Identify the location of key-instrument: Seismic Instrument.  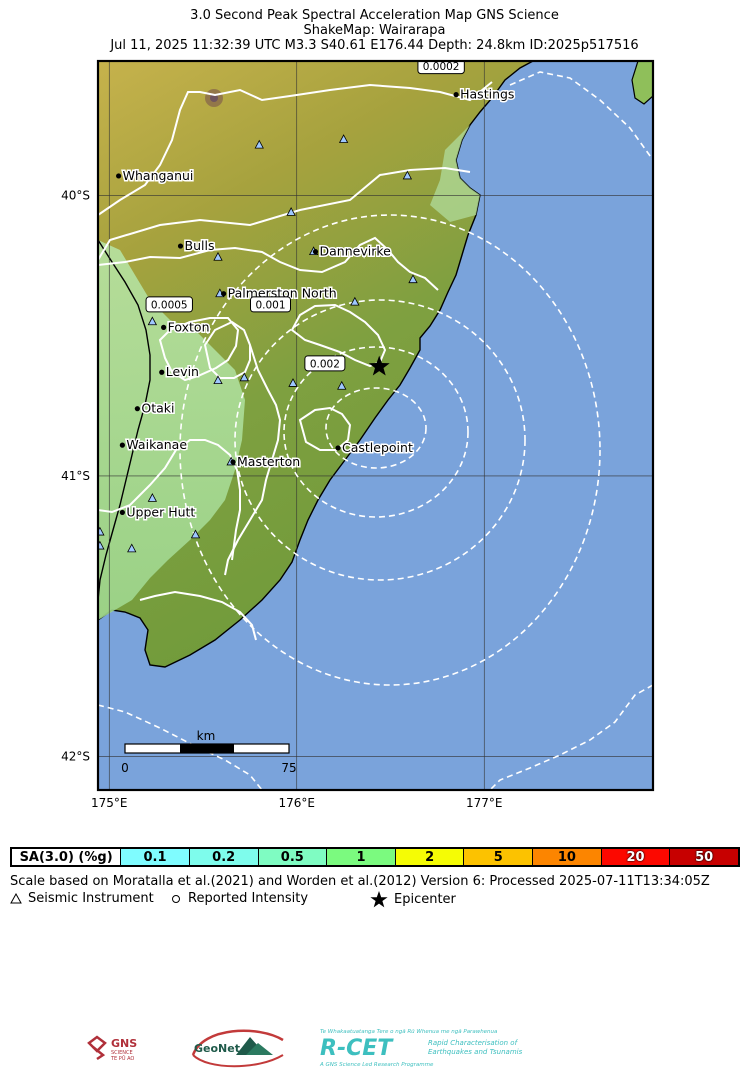
(82, 898).